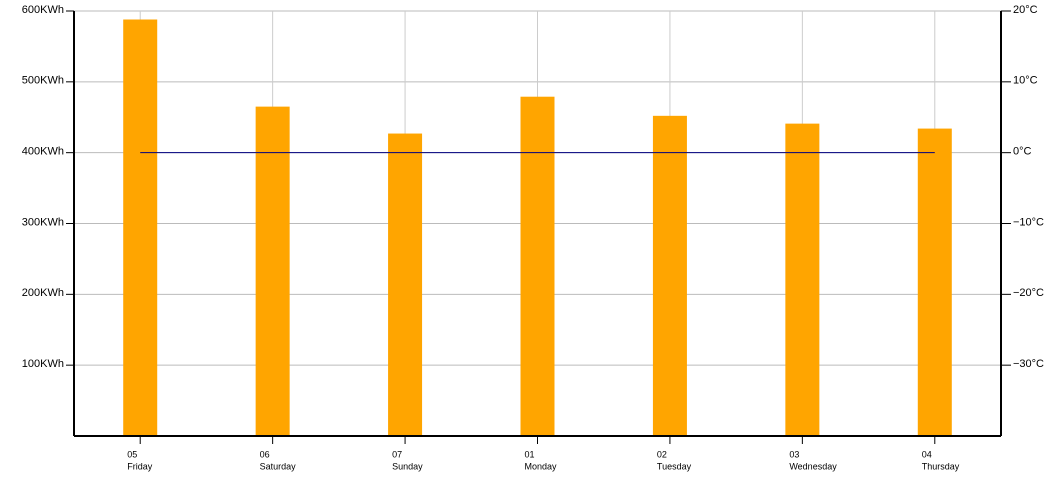 This screenshot has width=1058, height=487. I want to click on x-tick-label: 03, so click(794, 454).